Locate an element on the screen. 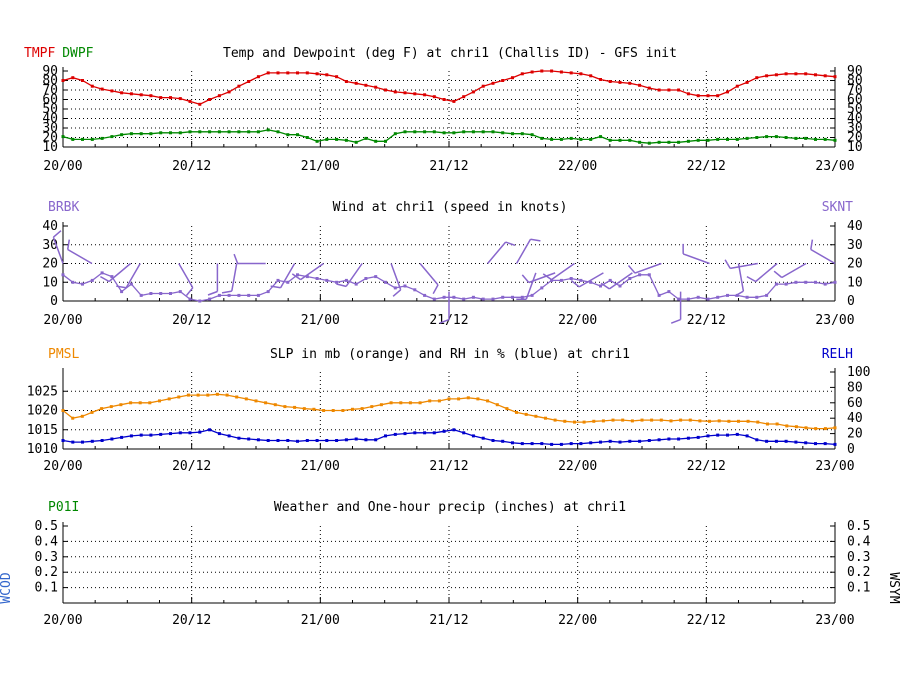 The width and height of the screenshot is (900, 700). y-tick-label-right: 10 is located at coordinates (855, 282).